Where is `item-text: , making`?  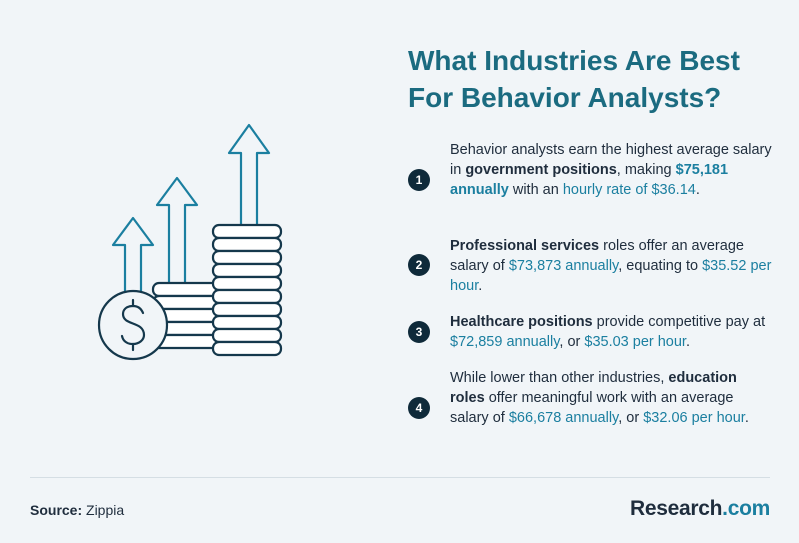
item-text: , making is located at coordinates (646, 170).